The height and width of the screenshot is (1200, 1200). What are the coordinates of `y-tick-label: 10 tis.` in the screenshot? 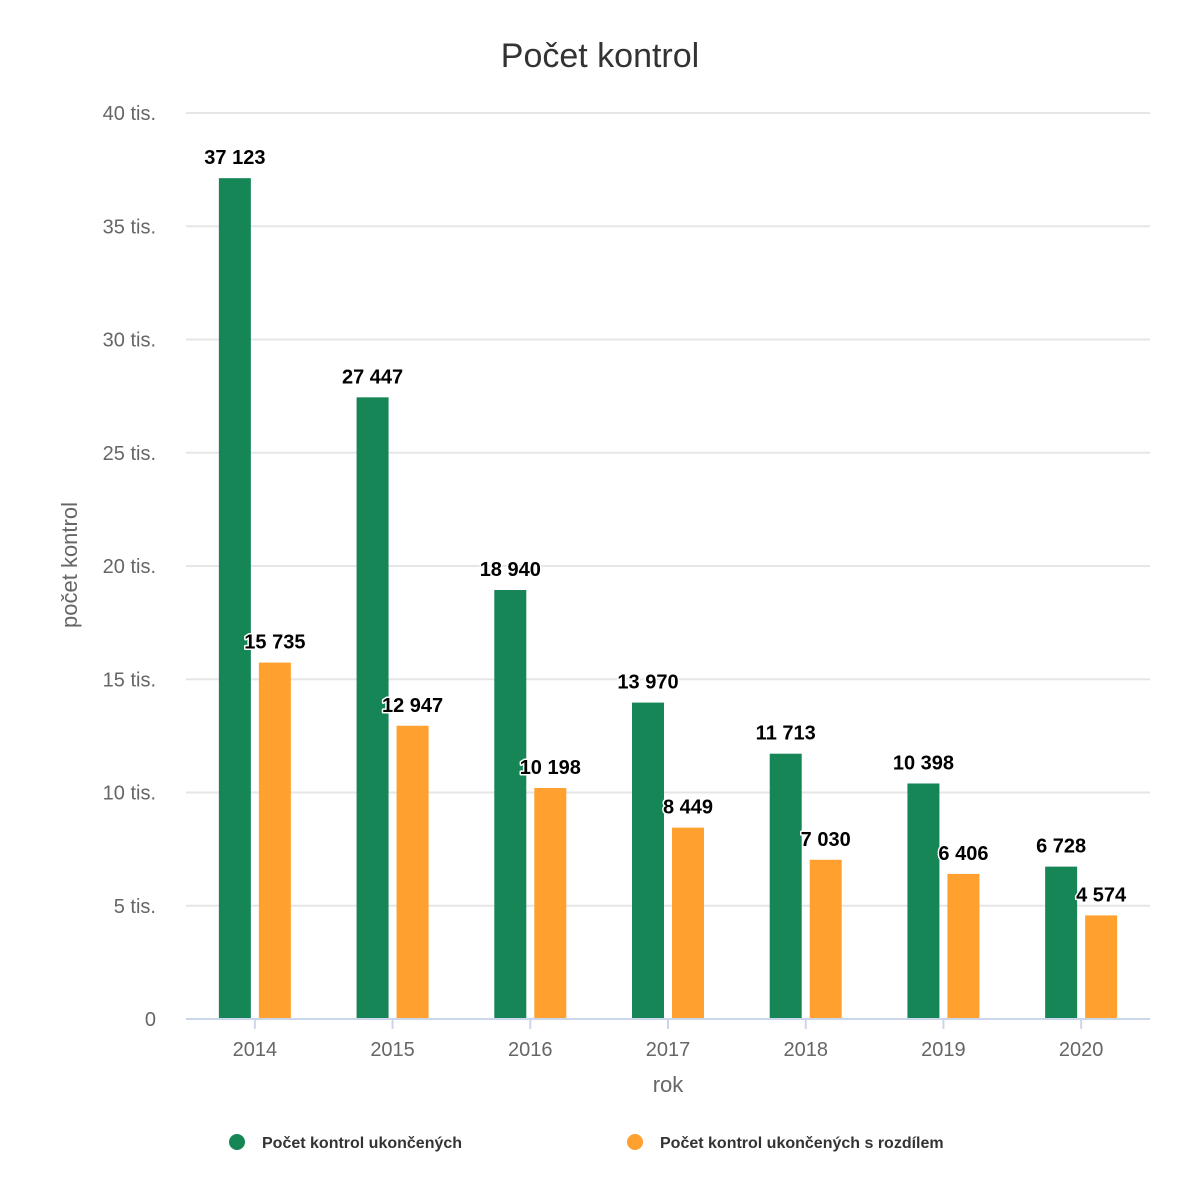 It's located at (129, 794).